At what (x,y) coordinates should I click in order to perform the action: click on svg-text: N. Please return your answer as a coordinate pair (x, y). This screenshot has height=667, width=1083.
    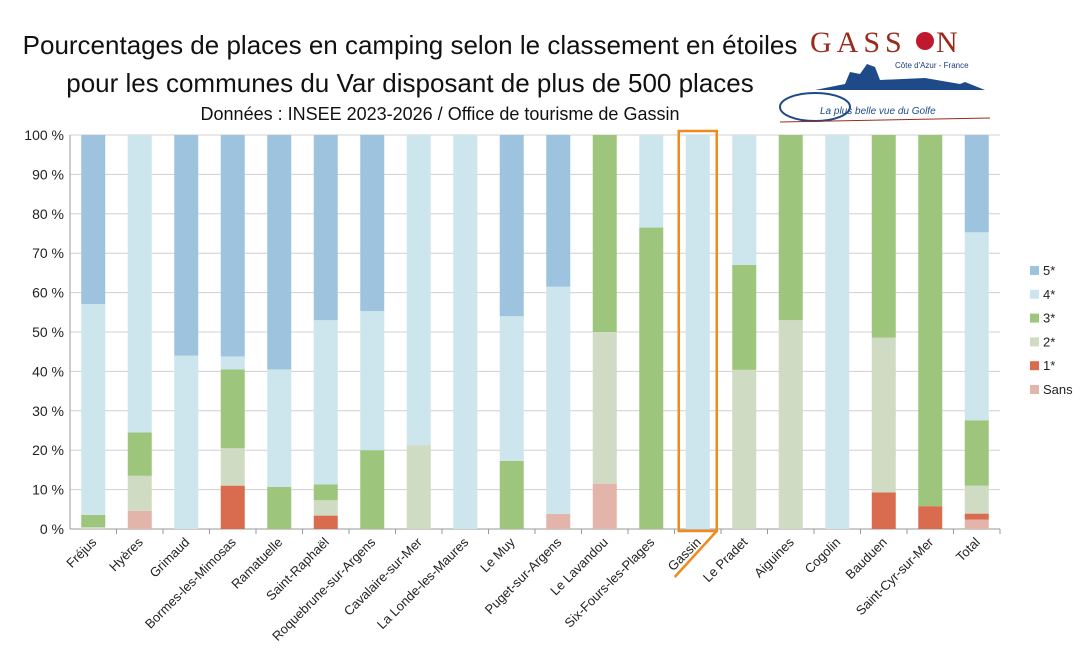
    Looking at the image, I should click on (947, 42).